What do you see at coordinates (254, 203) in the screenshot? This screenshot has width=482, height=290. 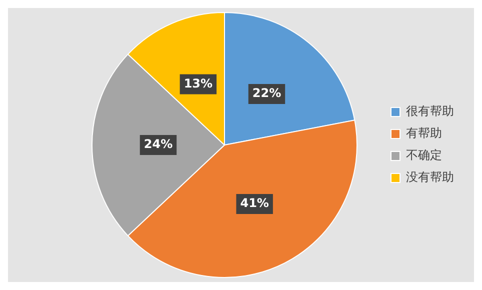 I see `data-label: 41%` at bounding box center [254, 203].